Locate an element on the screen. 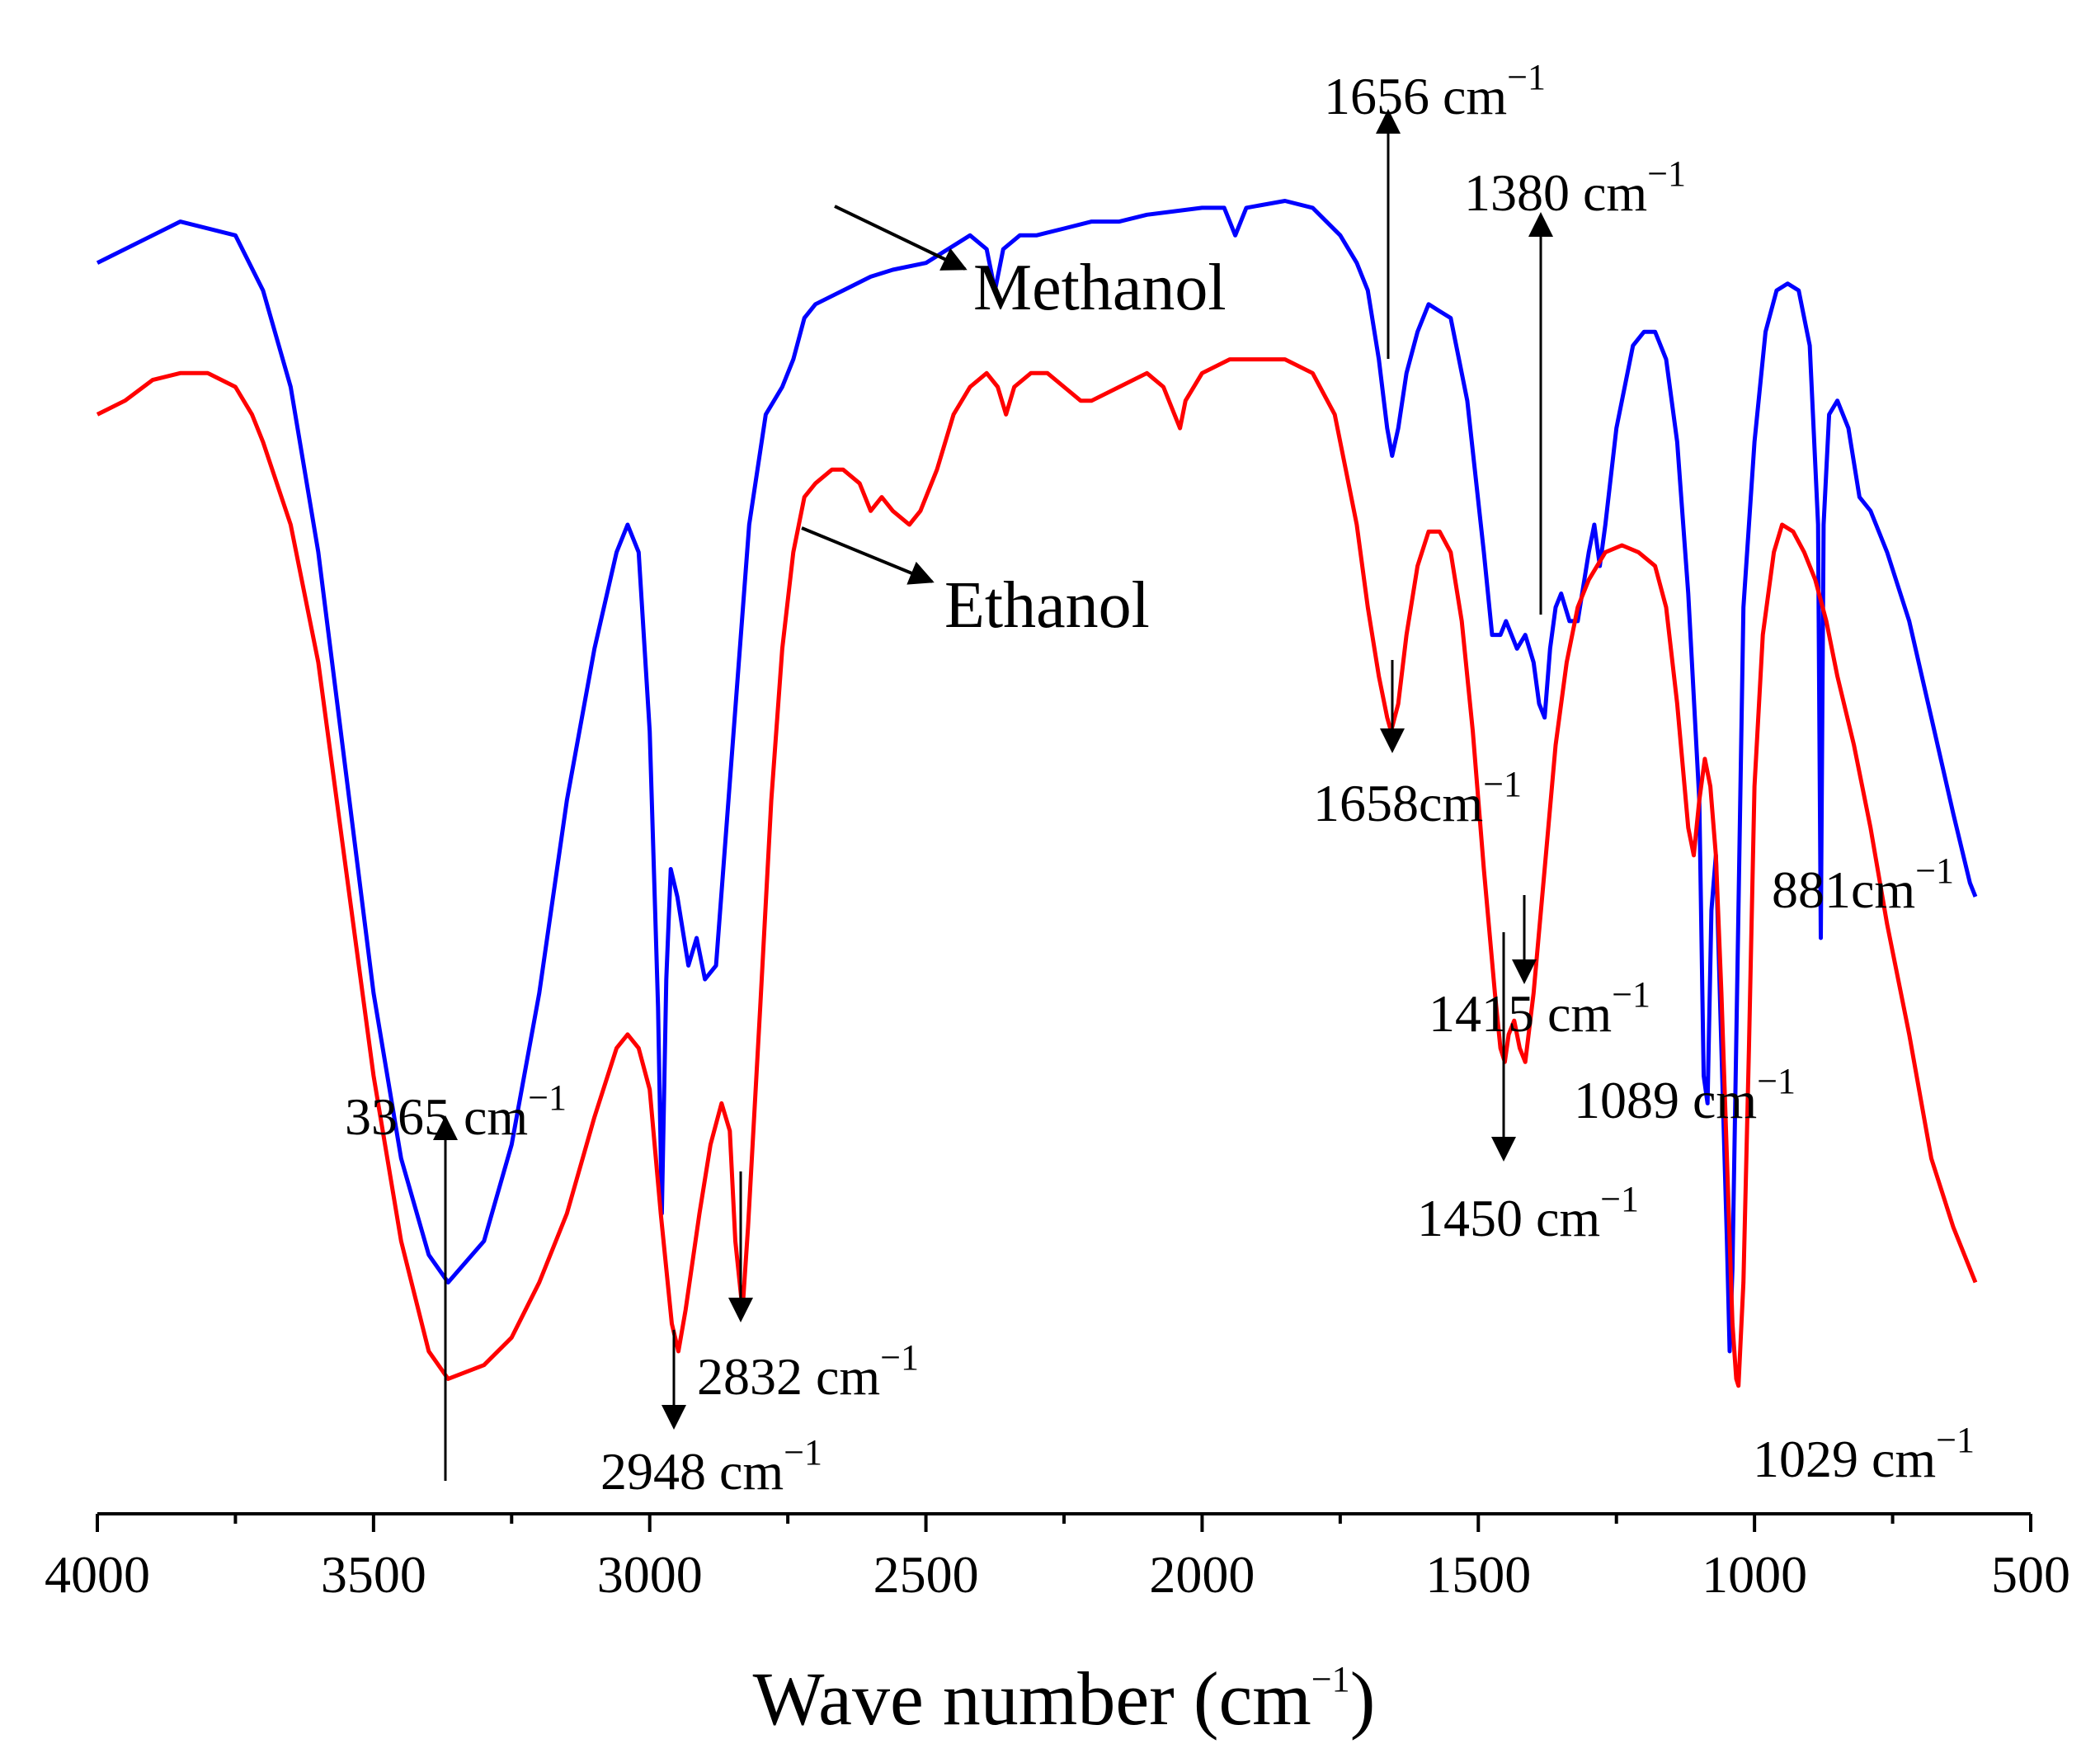 The image size is (2100, 1758). peak-label: 1380 cm−1 is located at coordinates (1575, 187).